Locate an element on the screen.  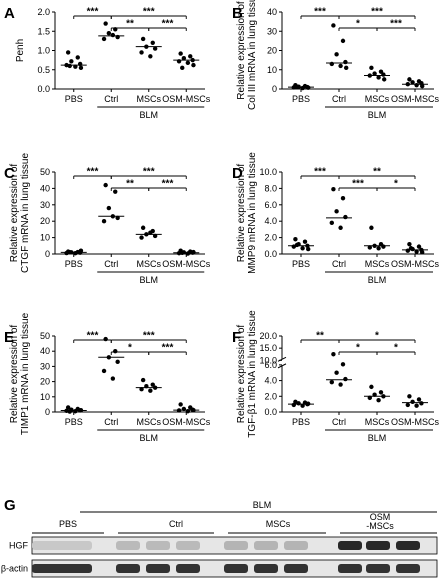
panel-label: F is located at coordinates (236, 337).